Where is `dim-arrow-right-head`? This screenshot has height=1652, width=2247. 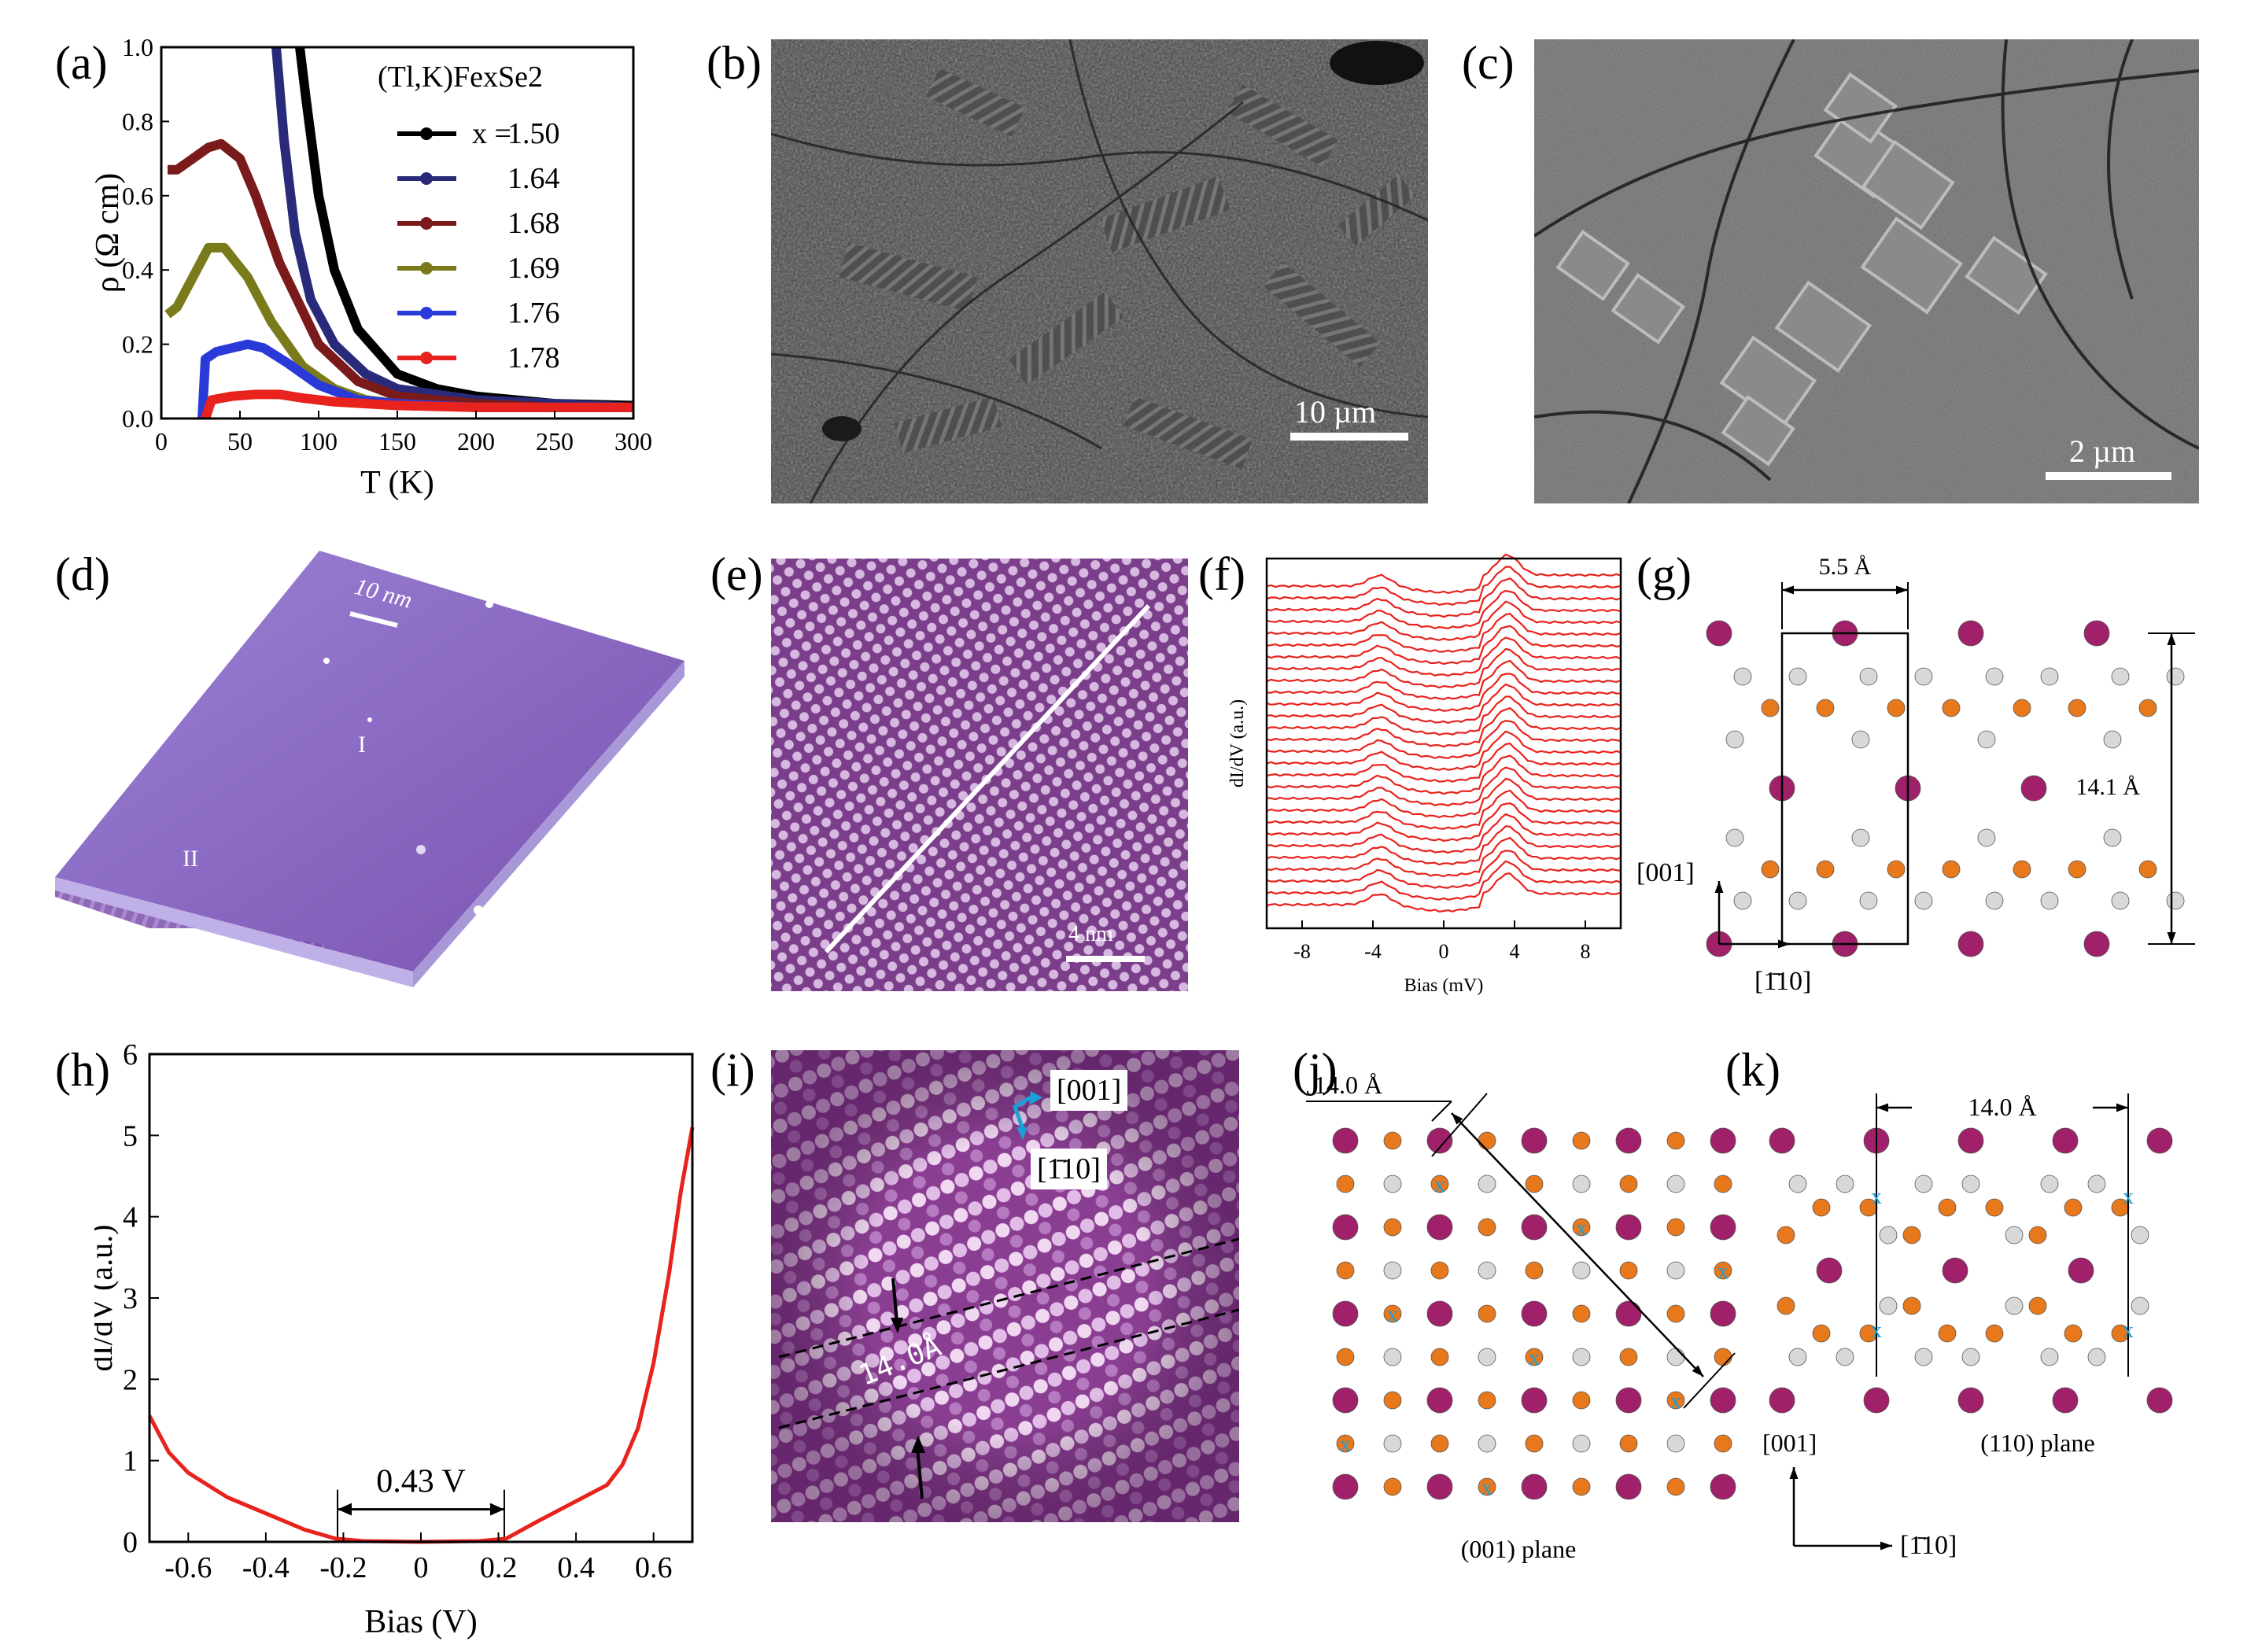
dim-arrow-right-head is located at coordinates (2122, 1107).